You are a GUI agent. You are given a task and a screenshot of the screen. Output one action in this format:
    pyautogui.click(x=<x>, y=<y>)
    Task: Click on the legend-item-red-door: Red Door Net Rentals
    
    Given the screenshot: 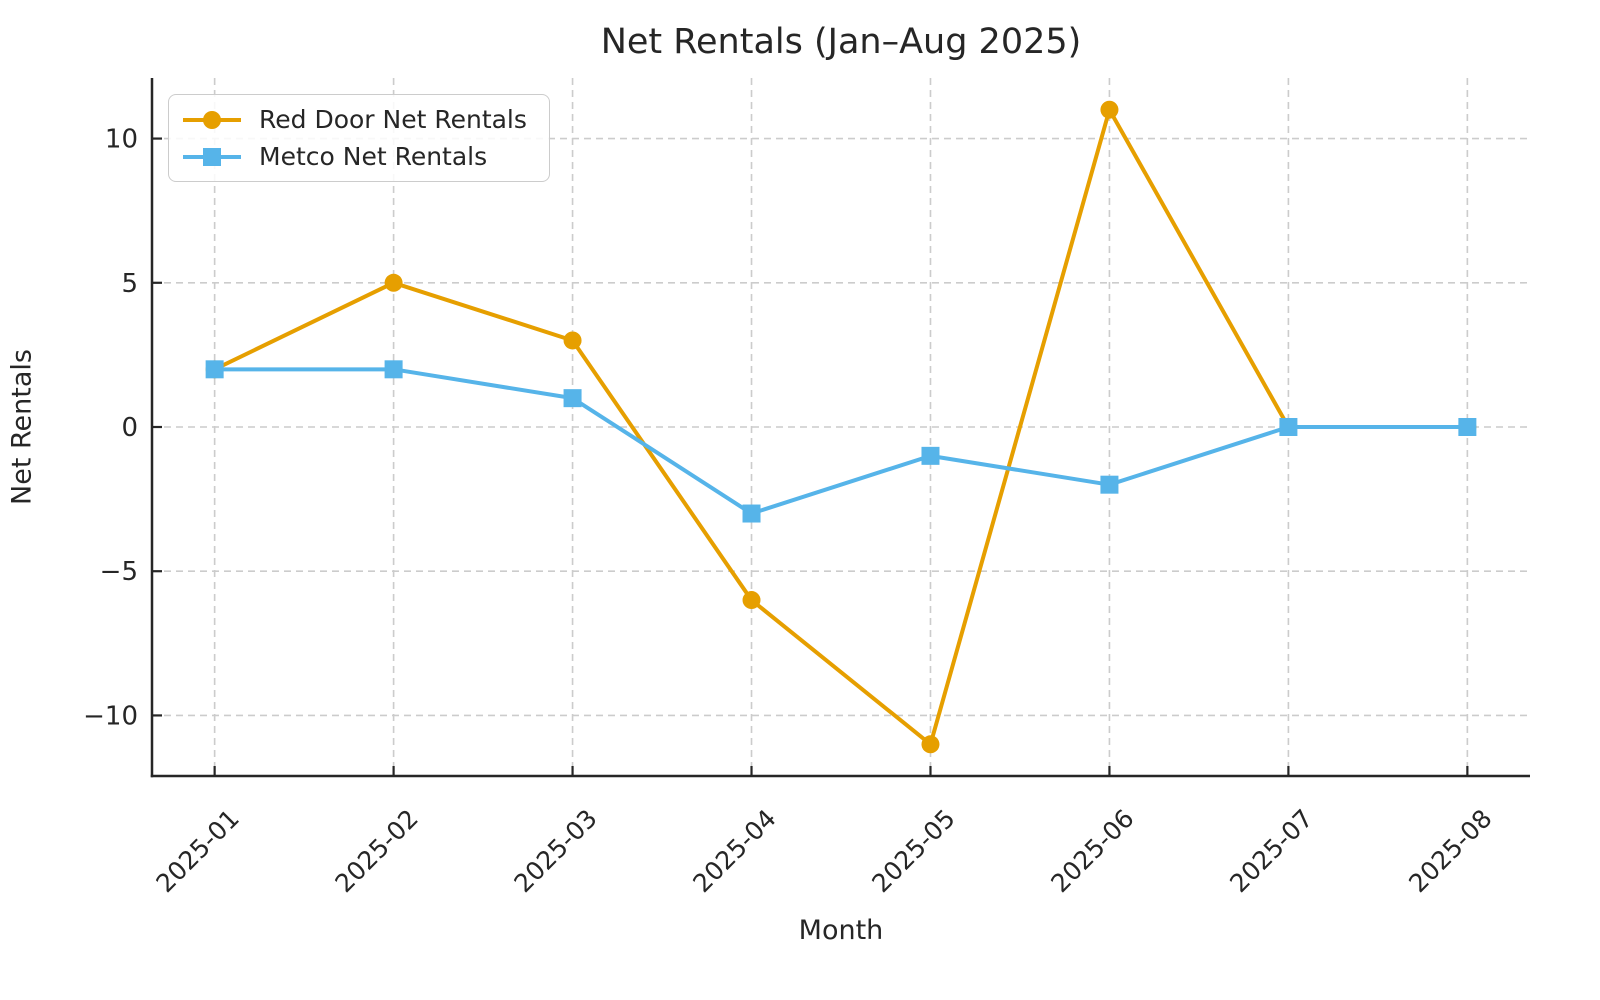 What is the action you would take?
    pyautogui.click(x=354, y=119)
    